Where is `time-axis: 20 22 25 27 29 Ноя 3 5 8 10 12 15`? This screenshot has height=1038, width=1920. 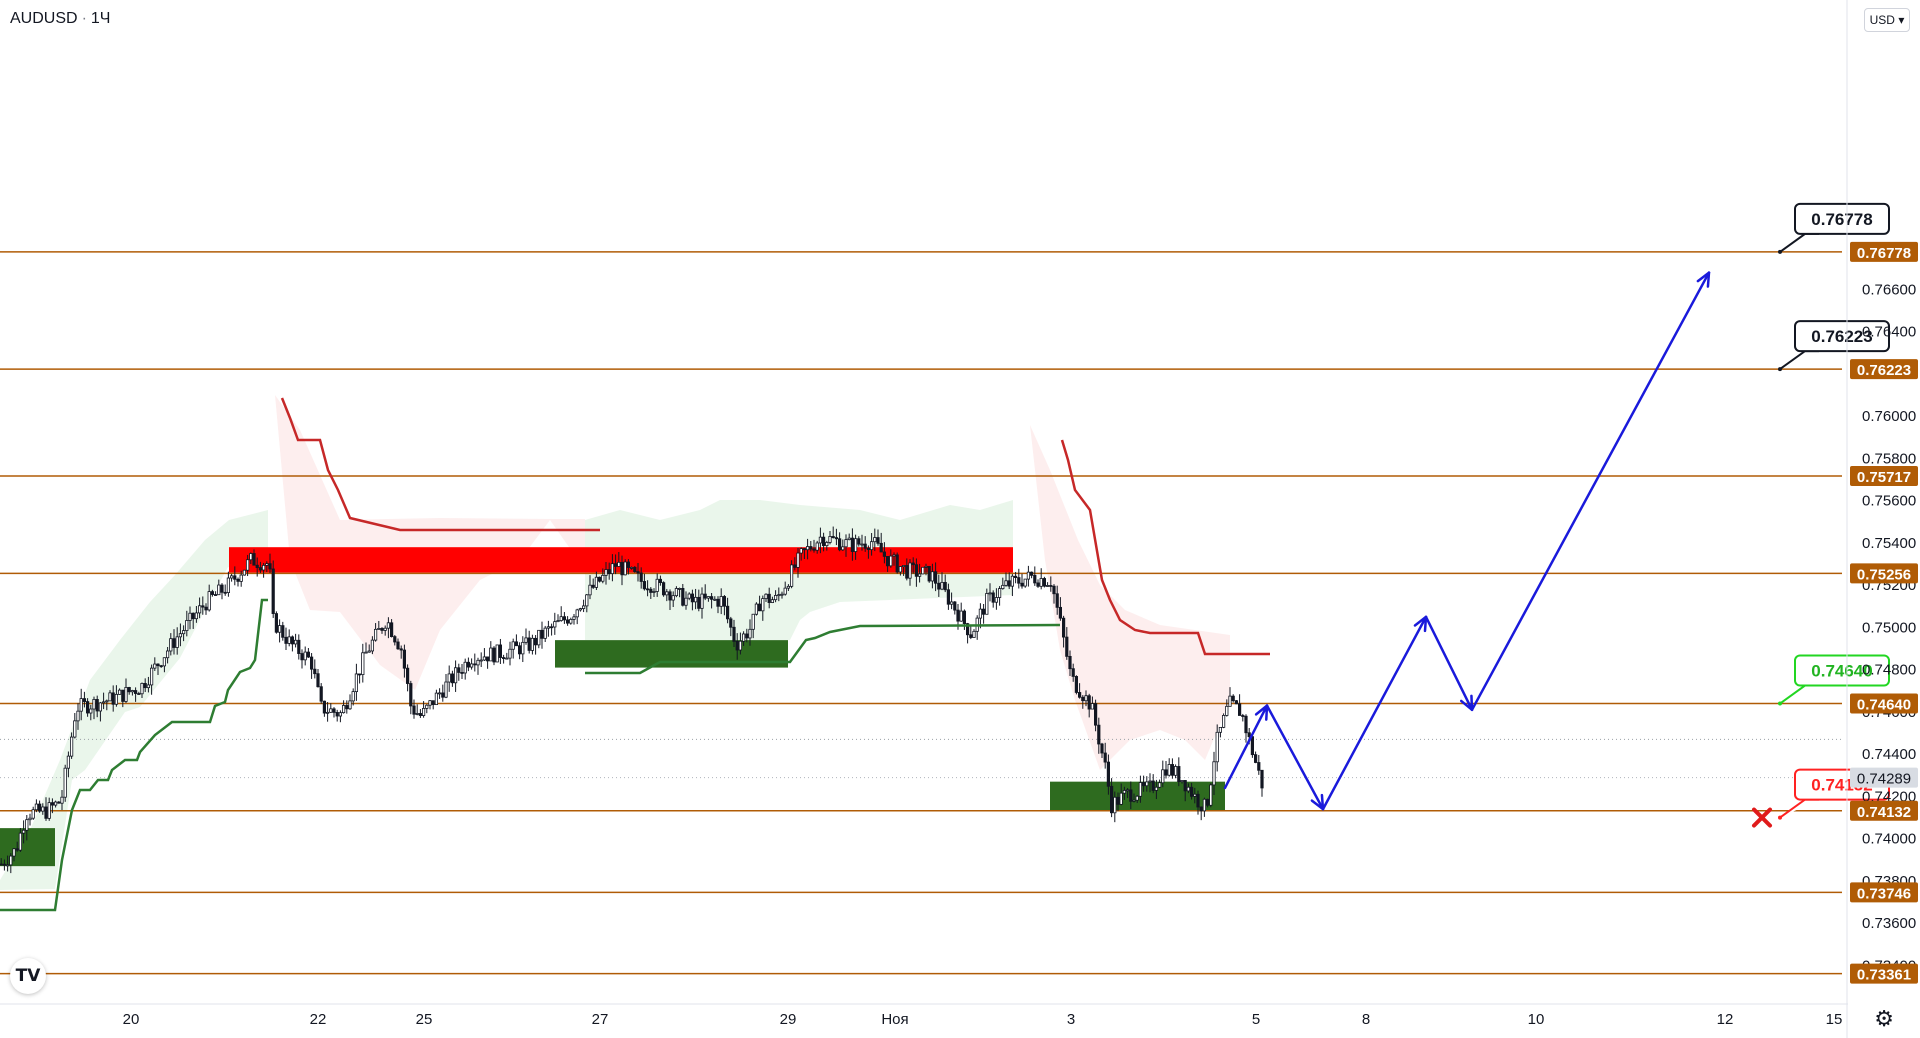 time-axis: 20 22 25 27 29 Ноя 3 5 8 10 12 15 is located at coordinates (924, 1015).